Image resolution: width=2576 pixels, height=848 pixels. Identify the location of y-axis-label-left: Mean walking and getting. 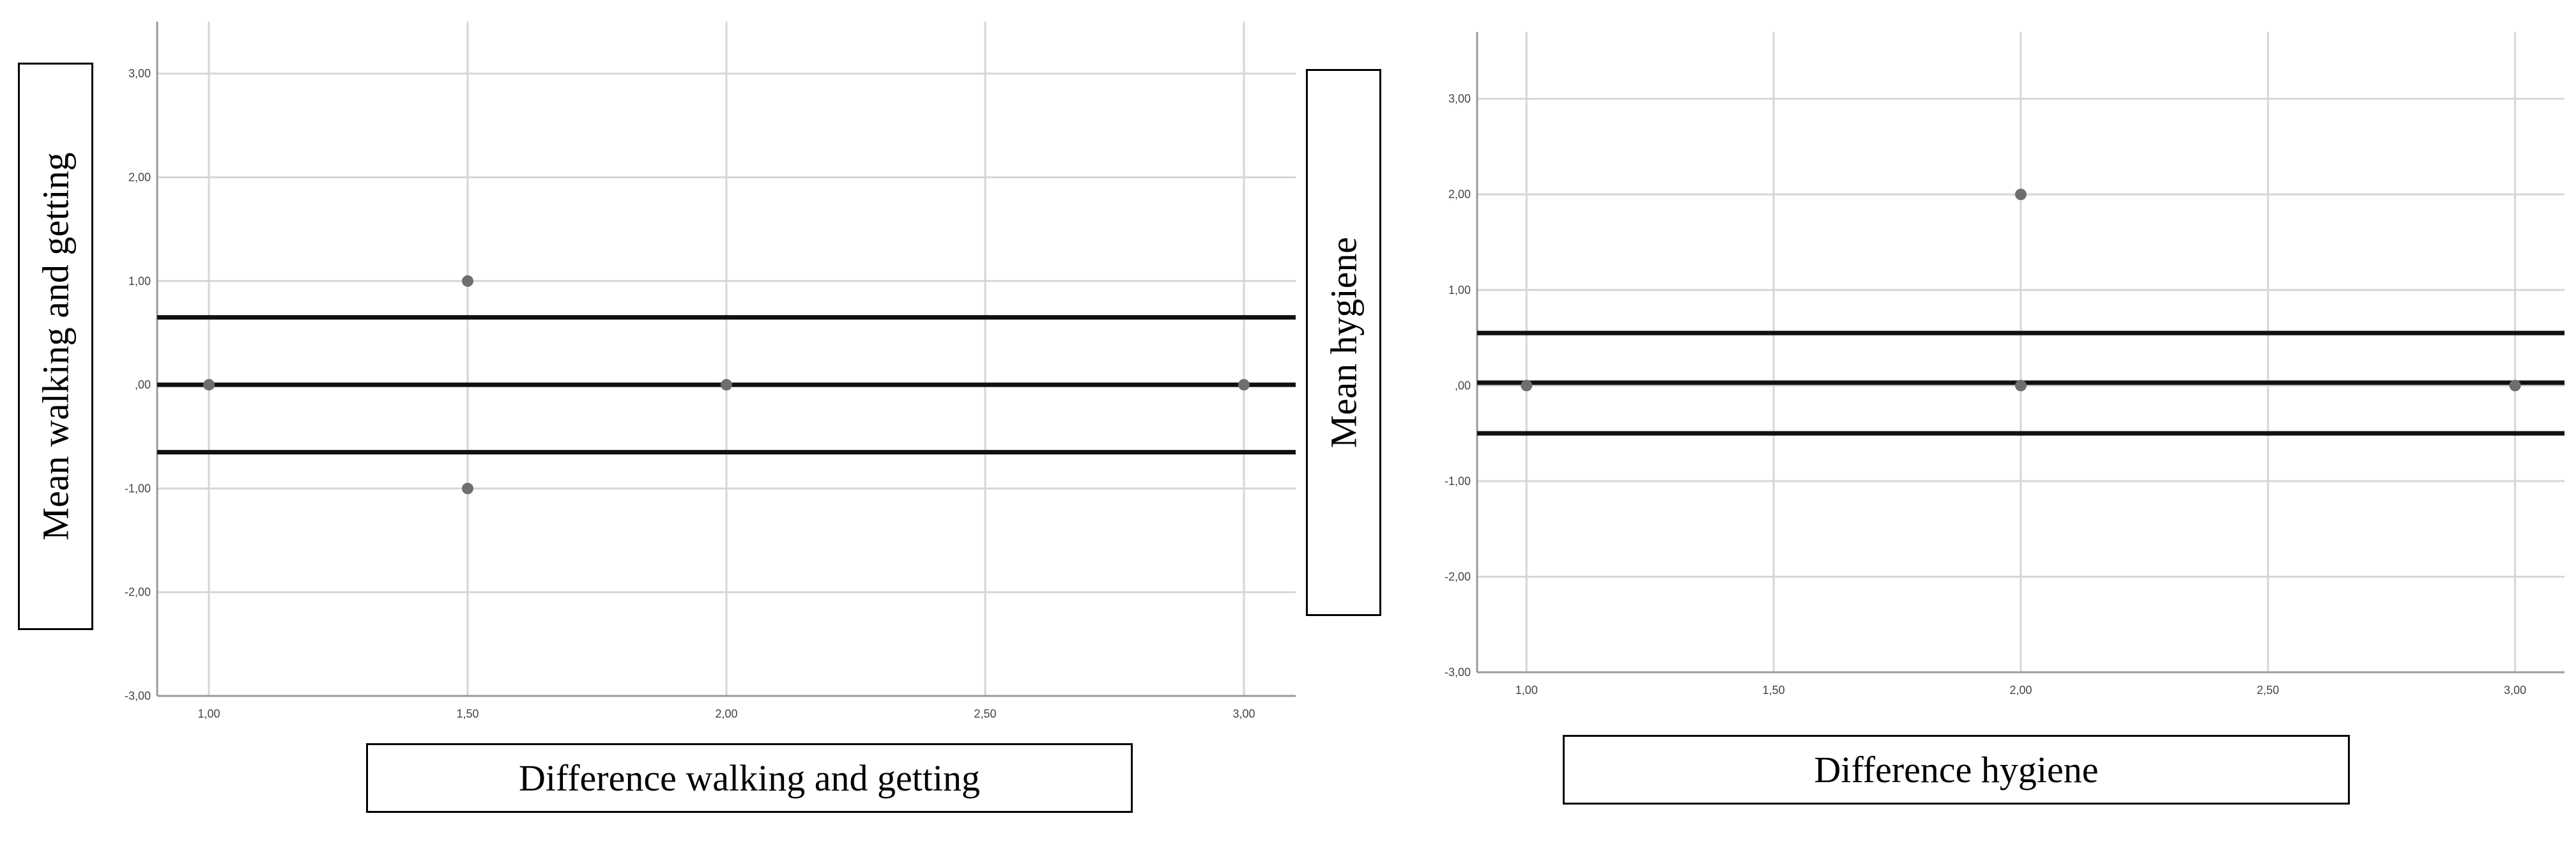
(55, 346).